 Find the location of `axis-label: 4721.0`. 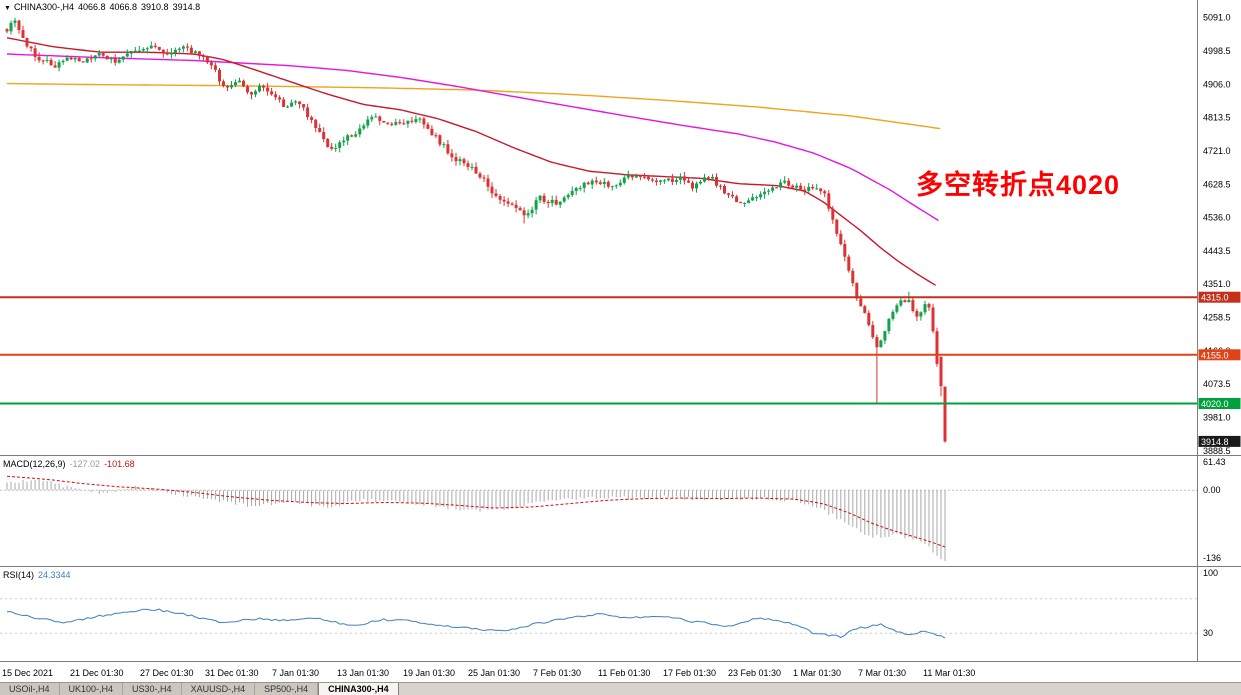

axis-label: 4721.0 is located at coordinates (1217, 151).